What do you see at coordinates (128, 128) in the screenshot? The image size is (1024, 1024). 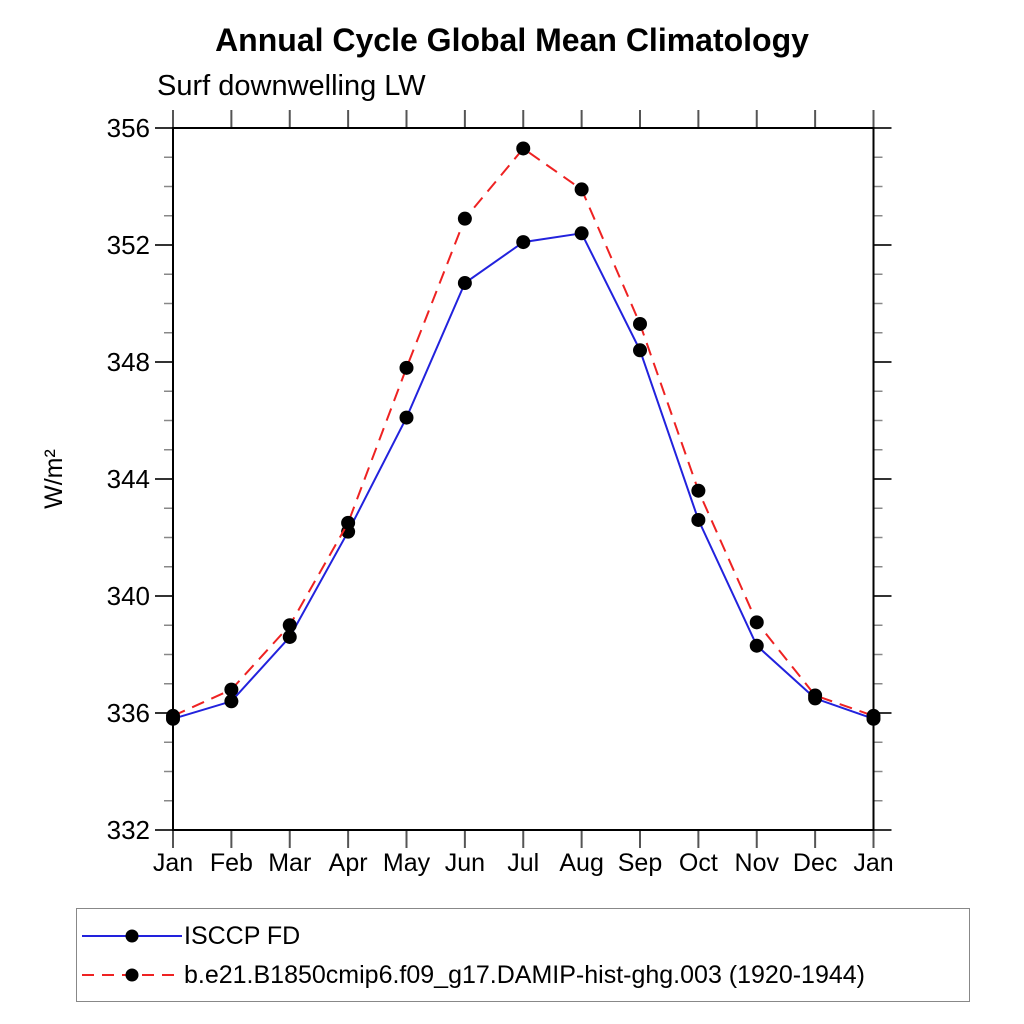 I see `y-tick-label: 356` at bounding box center [128, 128].